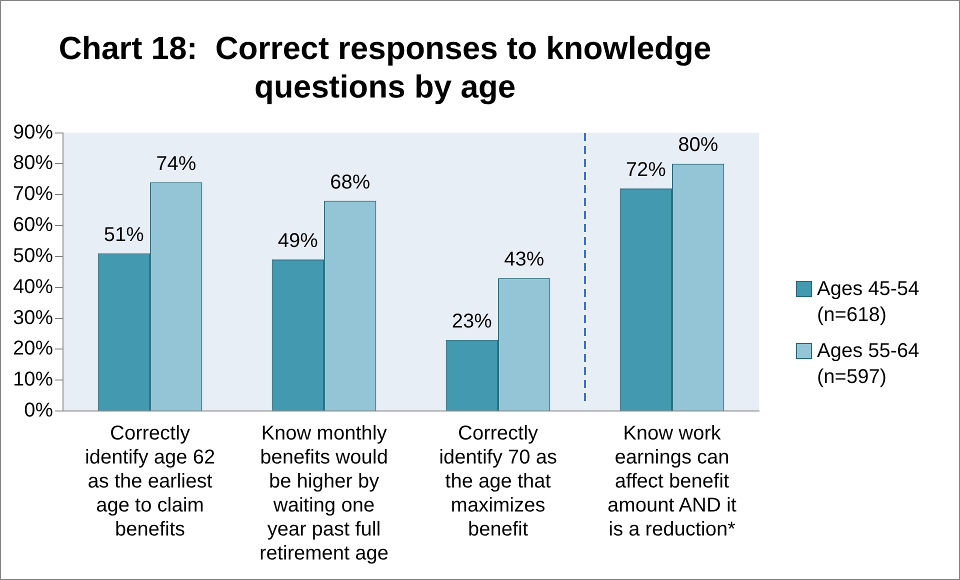 The height and width of the screenshot is (580, 960). What do you see at coordinates (33, 225) in the screenshot?
I see `y-tick-label: 60%` at bounding box center [33, 225].